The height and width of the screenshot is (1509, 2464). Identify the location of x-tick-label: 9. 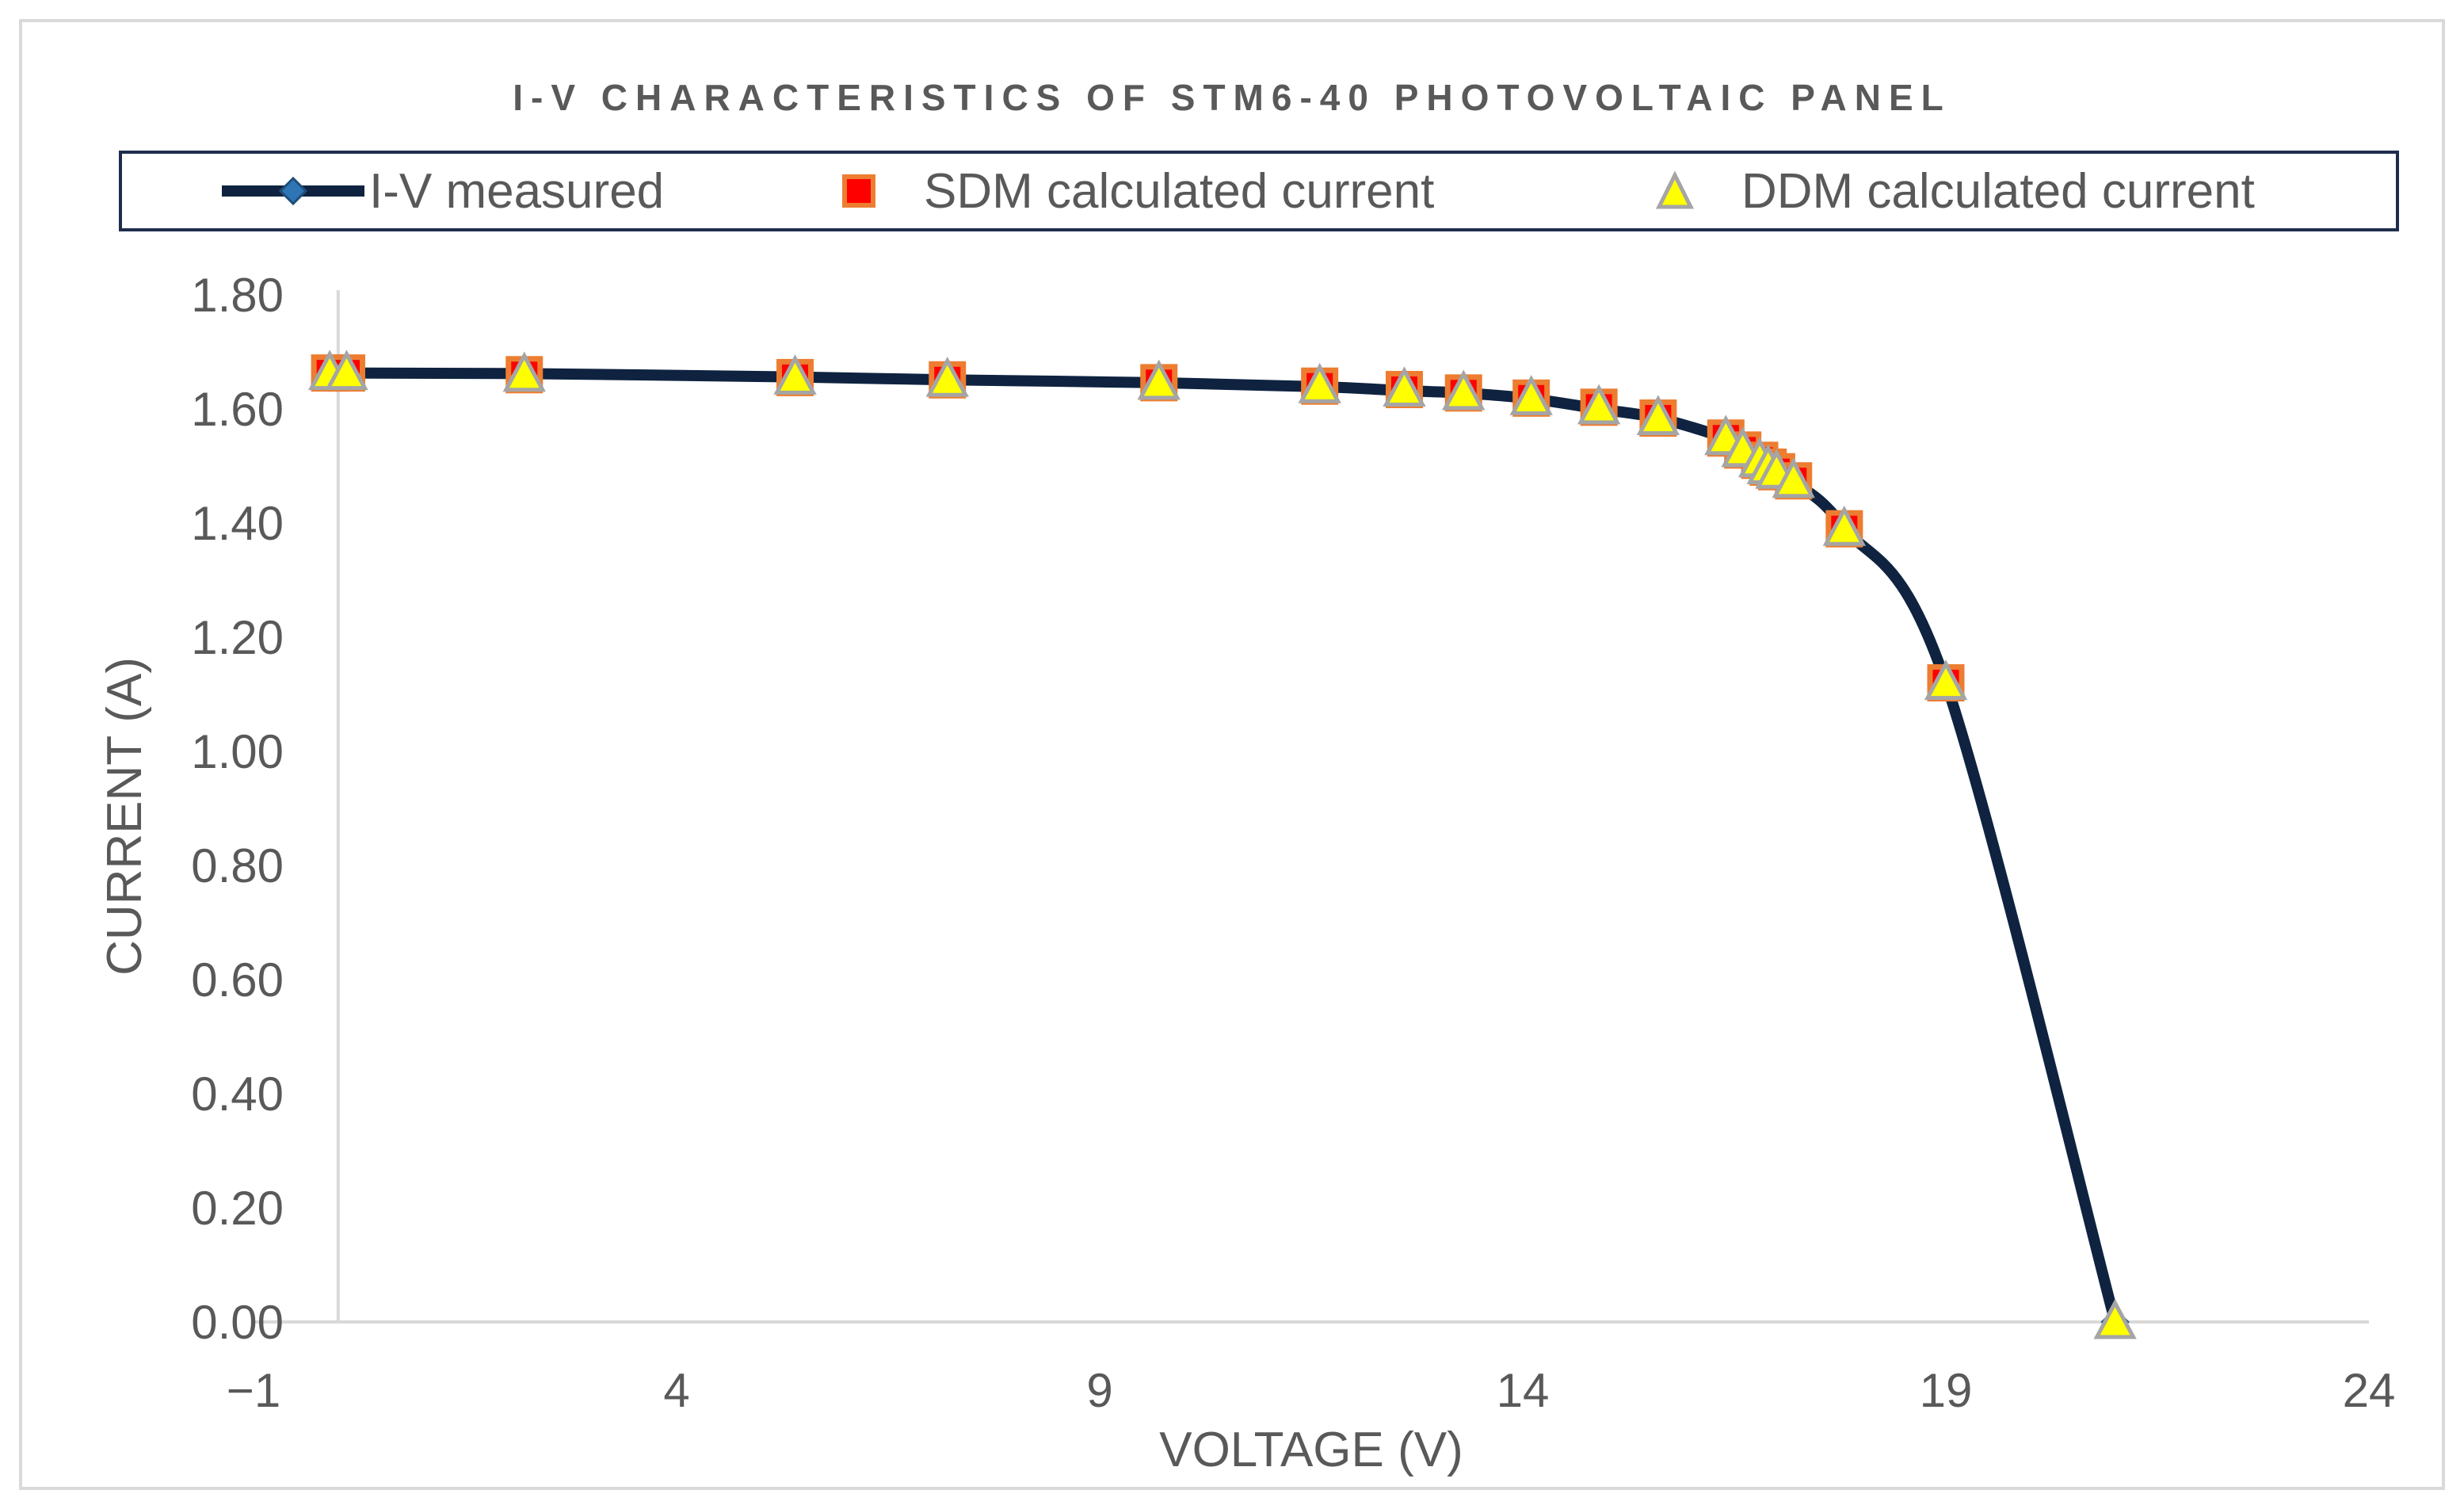
(1099, 1390).